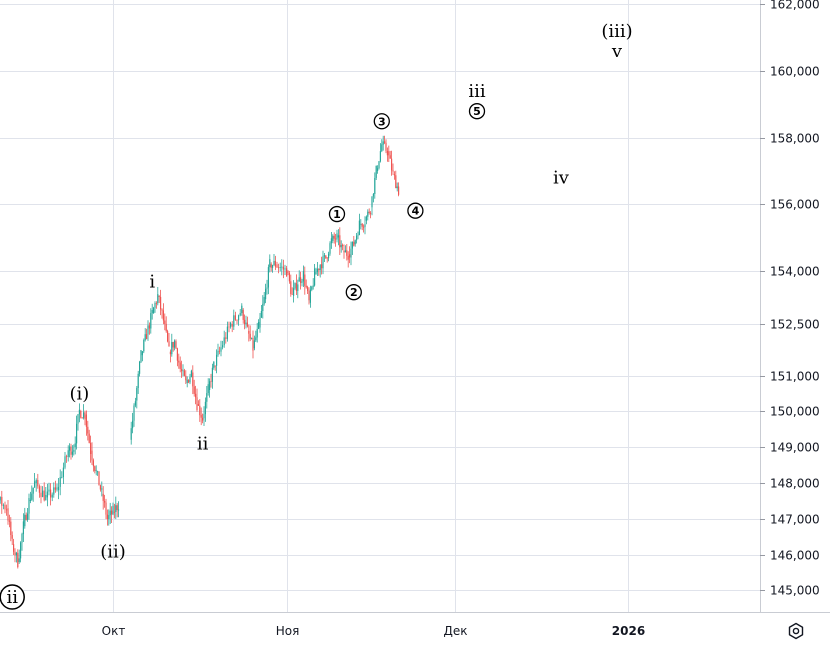 Image resolution: width=830 pixels, height=645 pixels. Describe the element at coordinates (617, 51) in the screenshot. I see `wave-label: v` at that location.